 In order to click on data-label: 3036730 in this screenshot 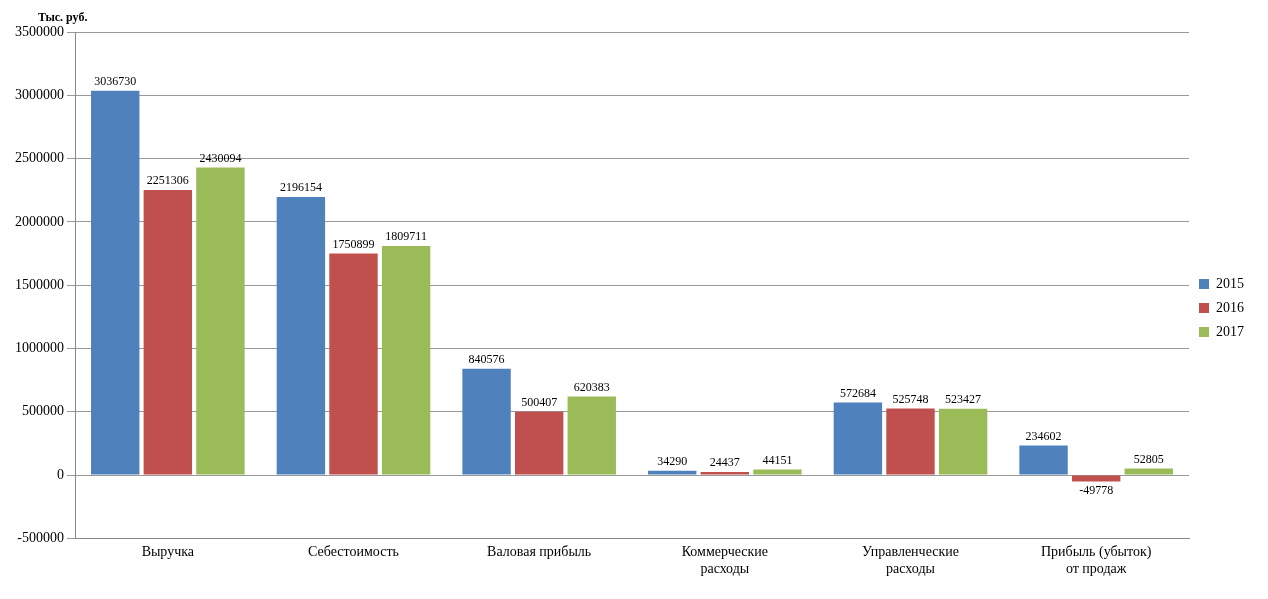, I will do `click(115, 80)`.